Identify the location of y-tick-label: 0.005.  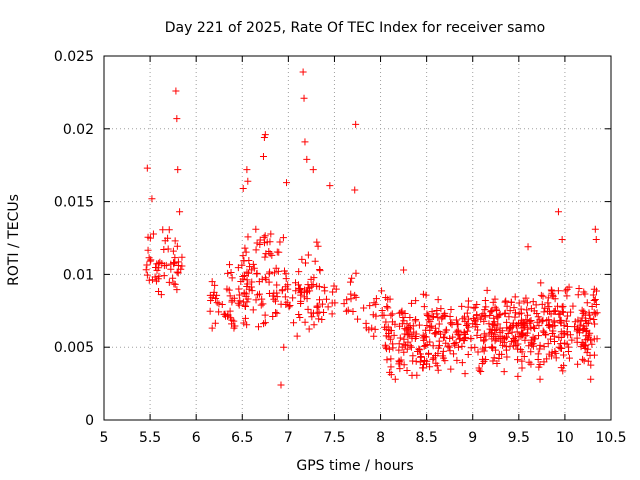
(74, 348).